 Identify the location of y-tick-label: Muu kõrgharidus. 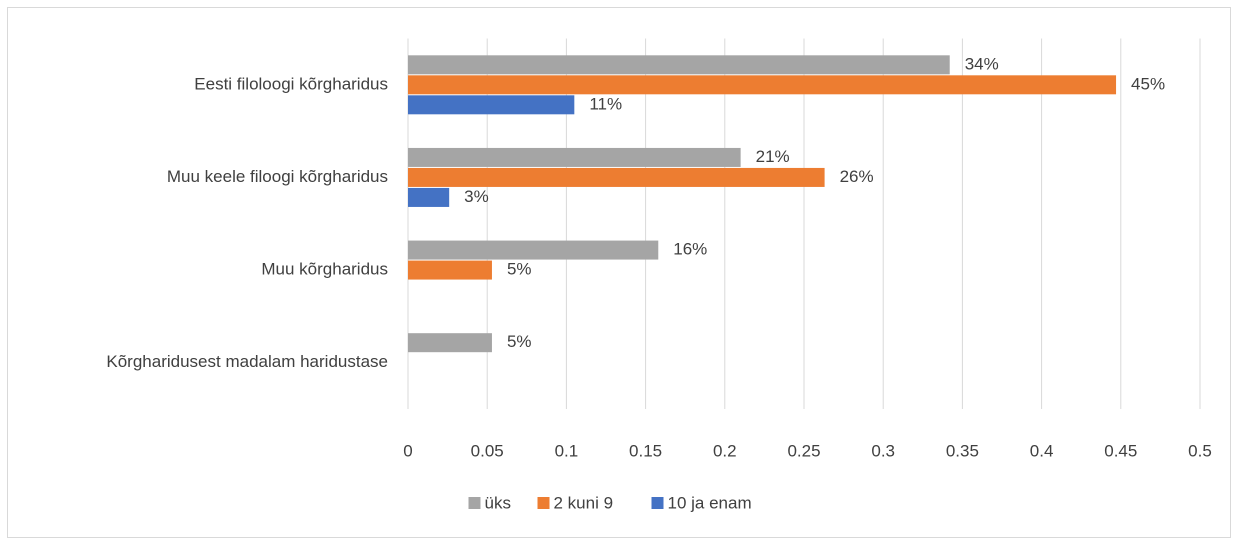
(324, 269).